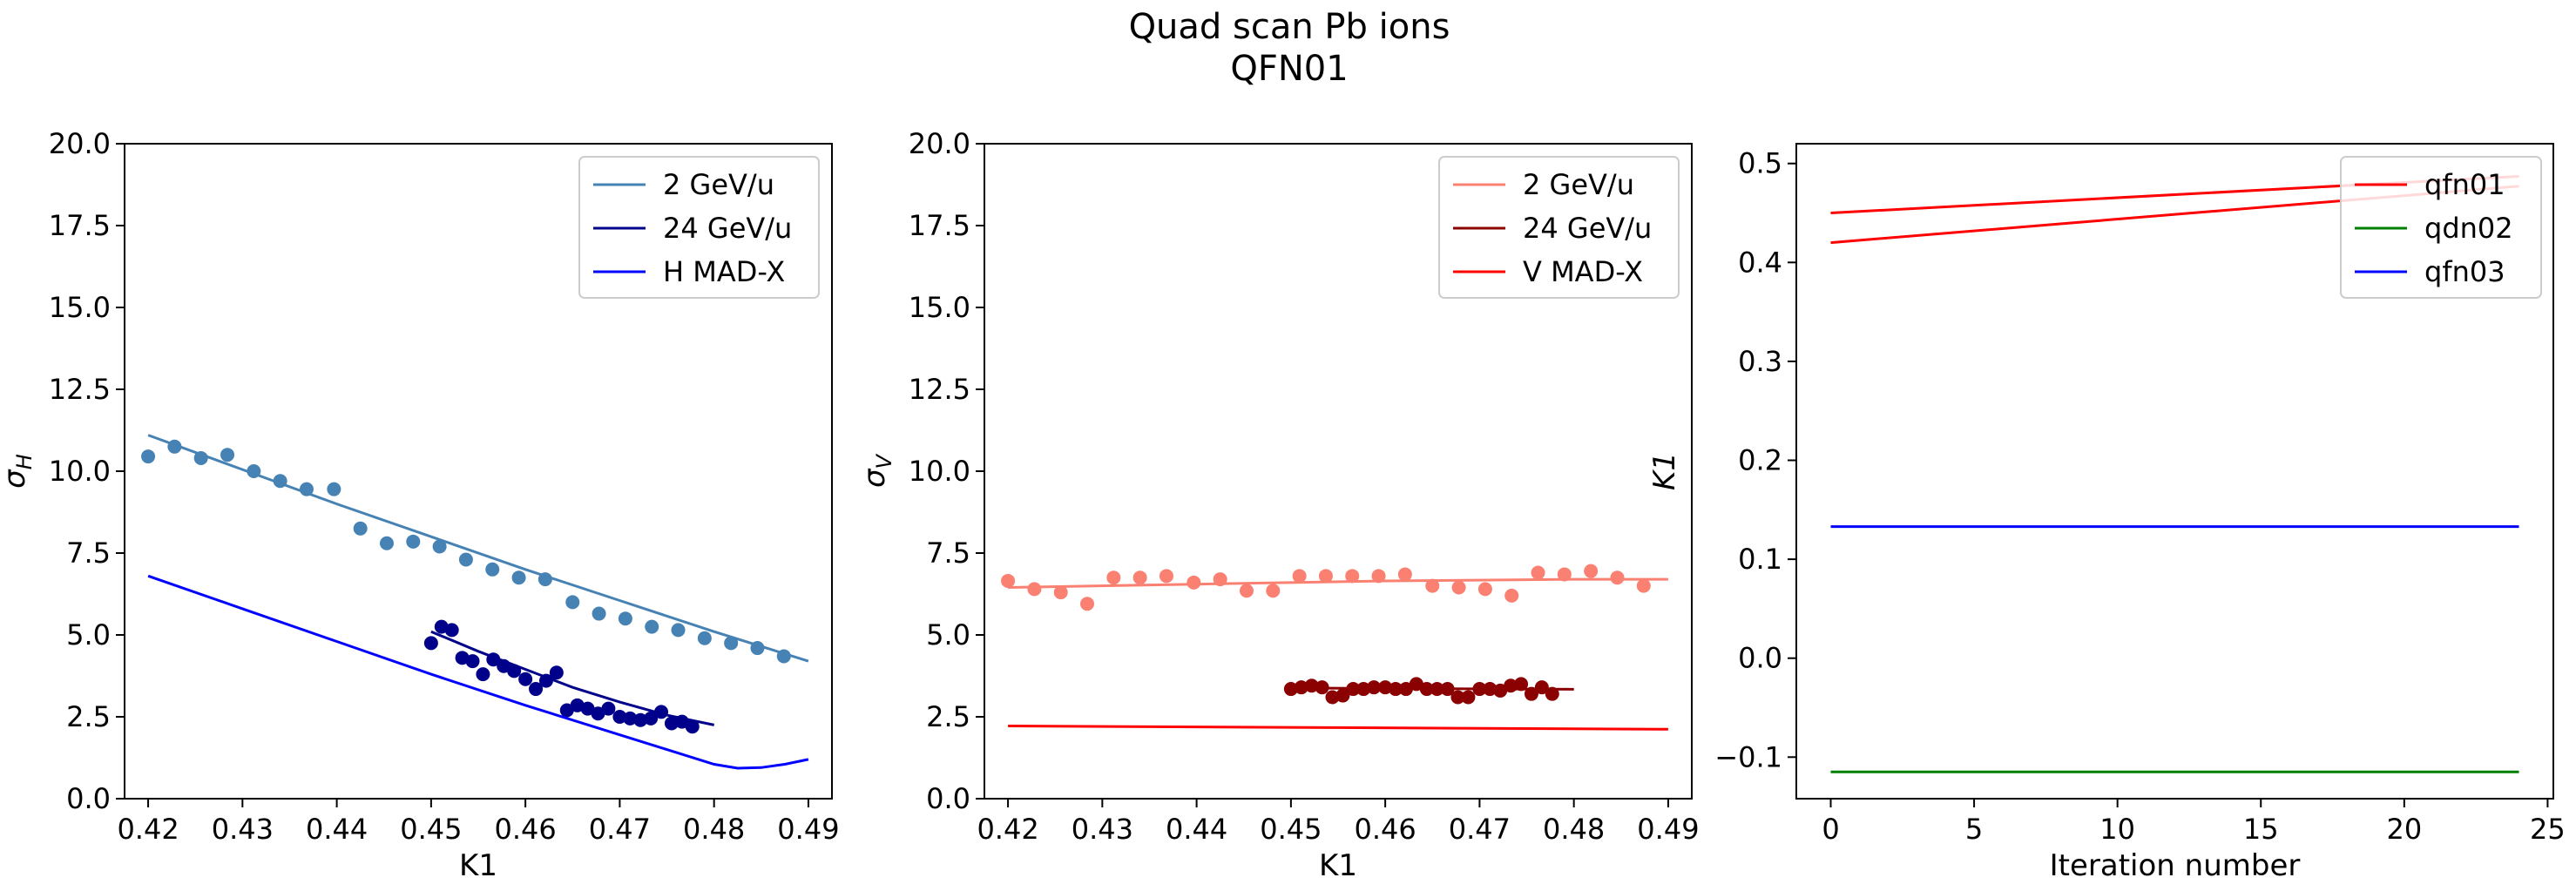  I want to click on x-tick-label: 0.49, so click(808, 829).